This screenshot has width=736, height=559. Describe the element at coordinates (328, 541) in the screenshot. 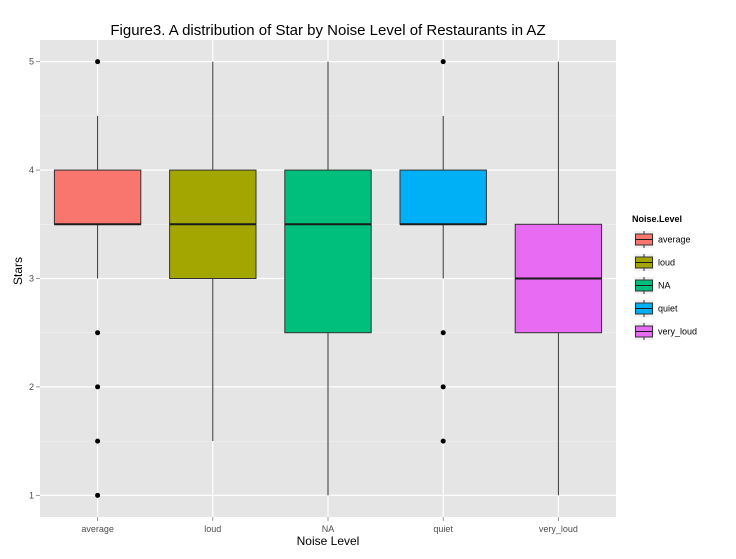

I see `x-axis-title: Noise Level` at that location.